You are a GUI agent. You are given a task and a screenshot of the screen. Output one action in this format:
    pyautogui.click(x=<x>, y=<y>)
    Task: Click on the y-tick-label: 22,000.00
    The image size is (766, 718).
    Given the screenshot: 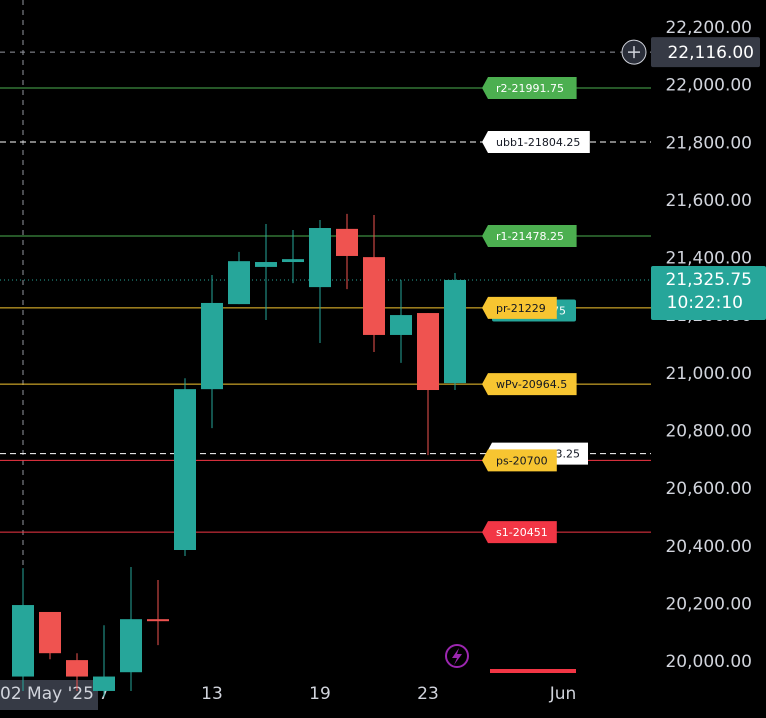 What is the action you would take?
    pyautogui.click(x=708, y=86)
    